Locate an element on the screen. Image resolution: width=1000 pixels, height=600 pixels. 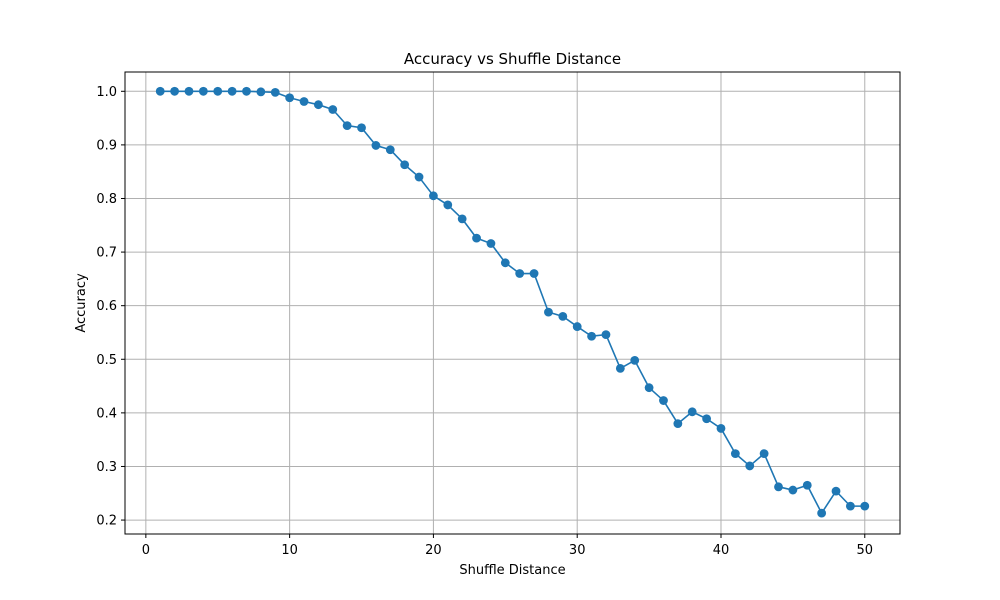
y-tick-label: 0.7 is located at coordinates (106, 253).